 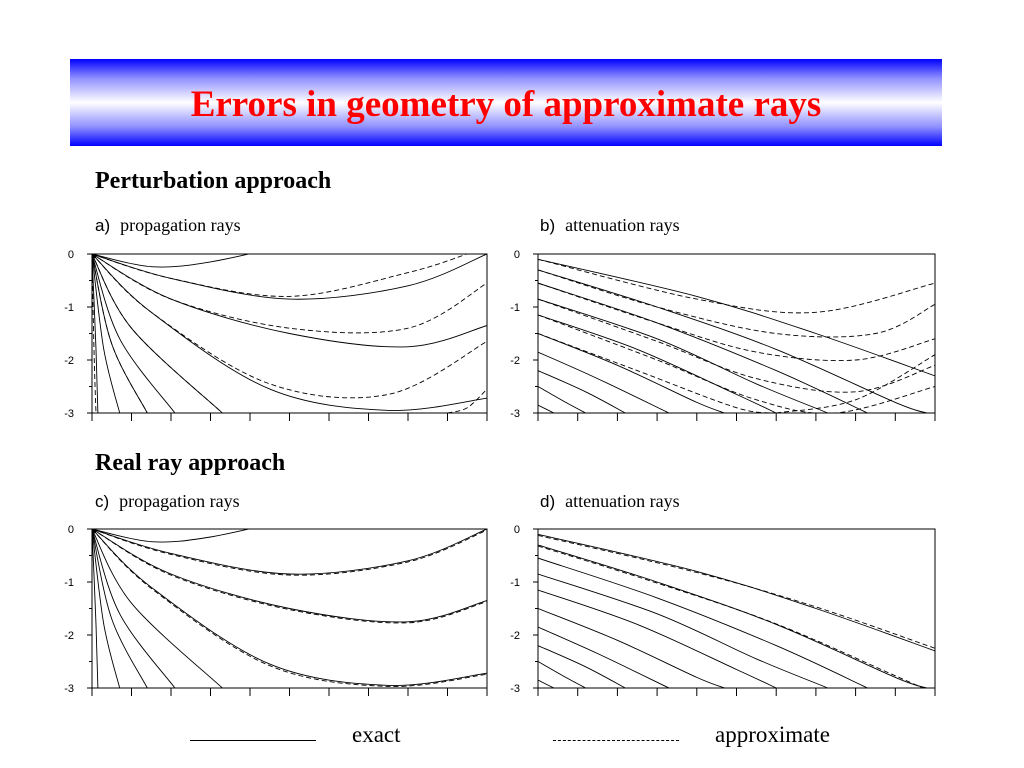 I want to click on panel-d-letter: d), so click(x=548, y=501).